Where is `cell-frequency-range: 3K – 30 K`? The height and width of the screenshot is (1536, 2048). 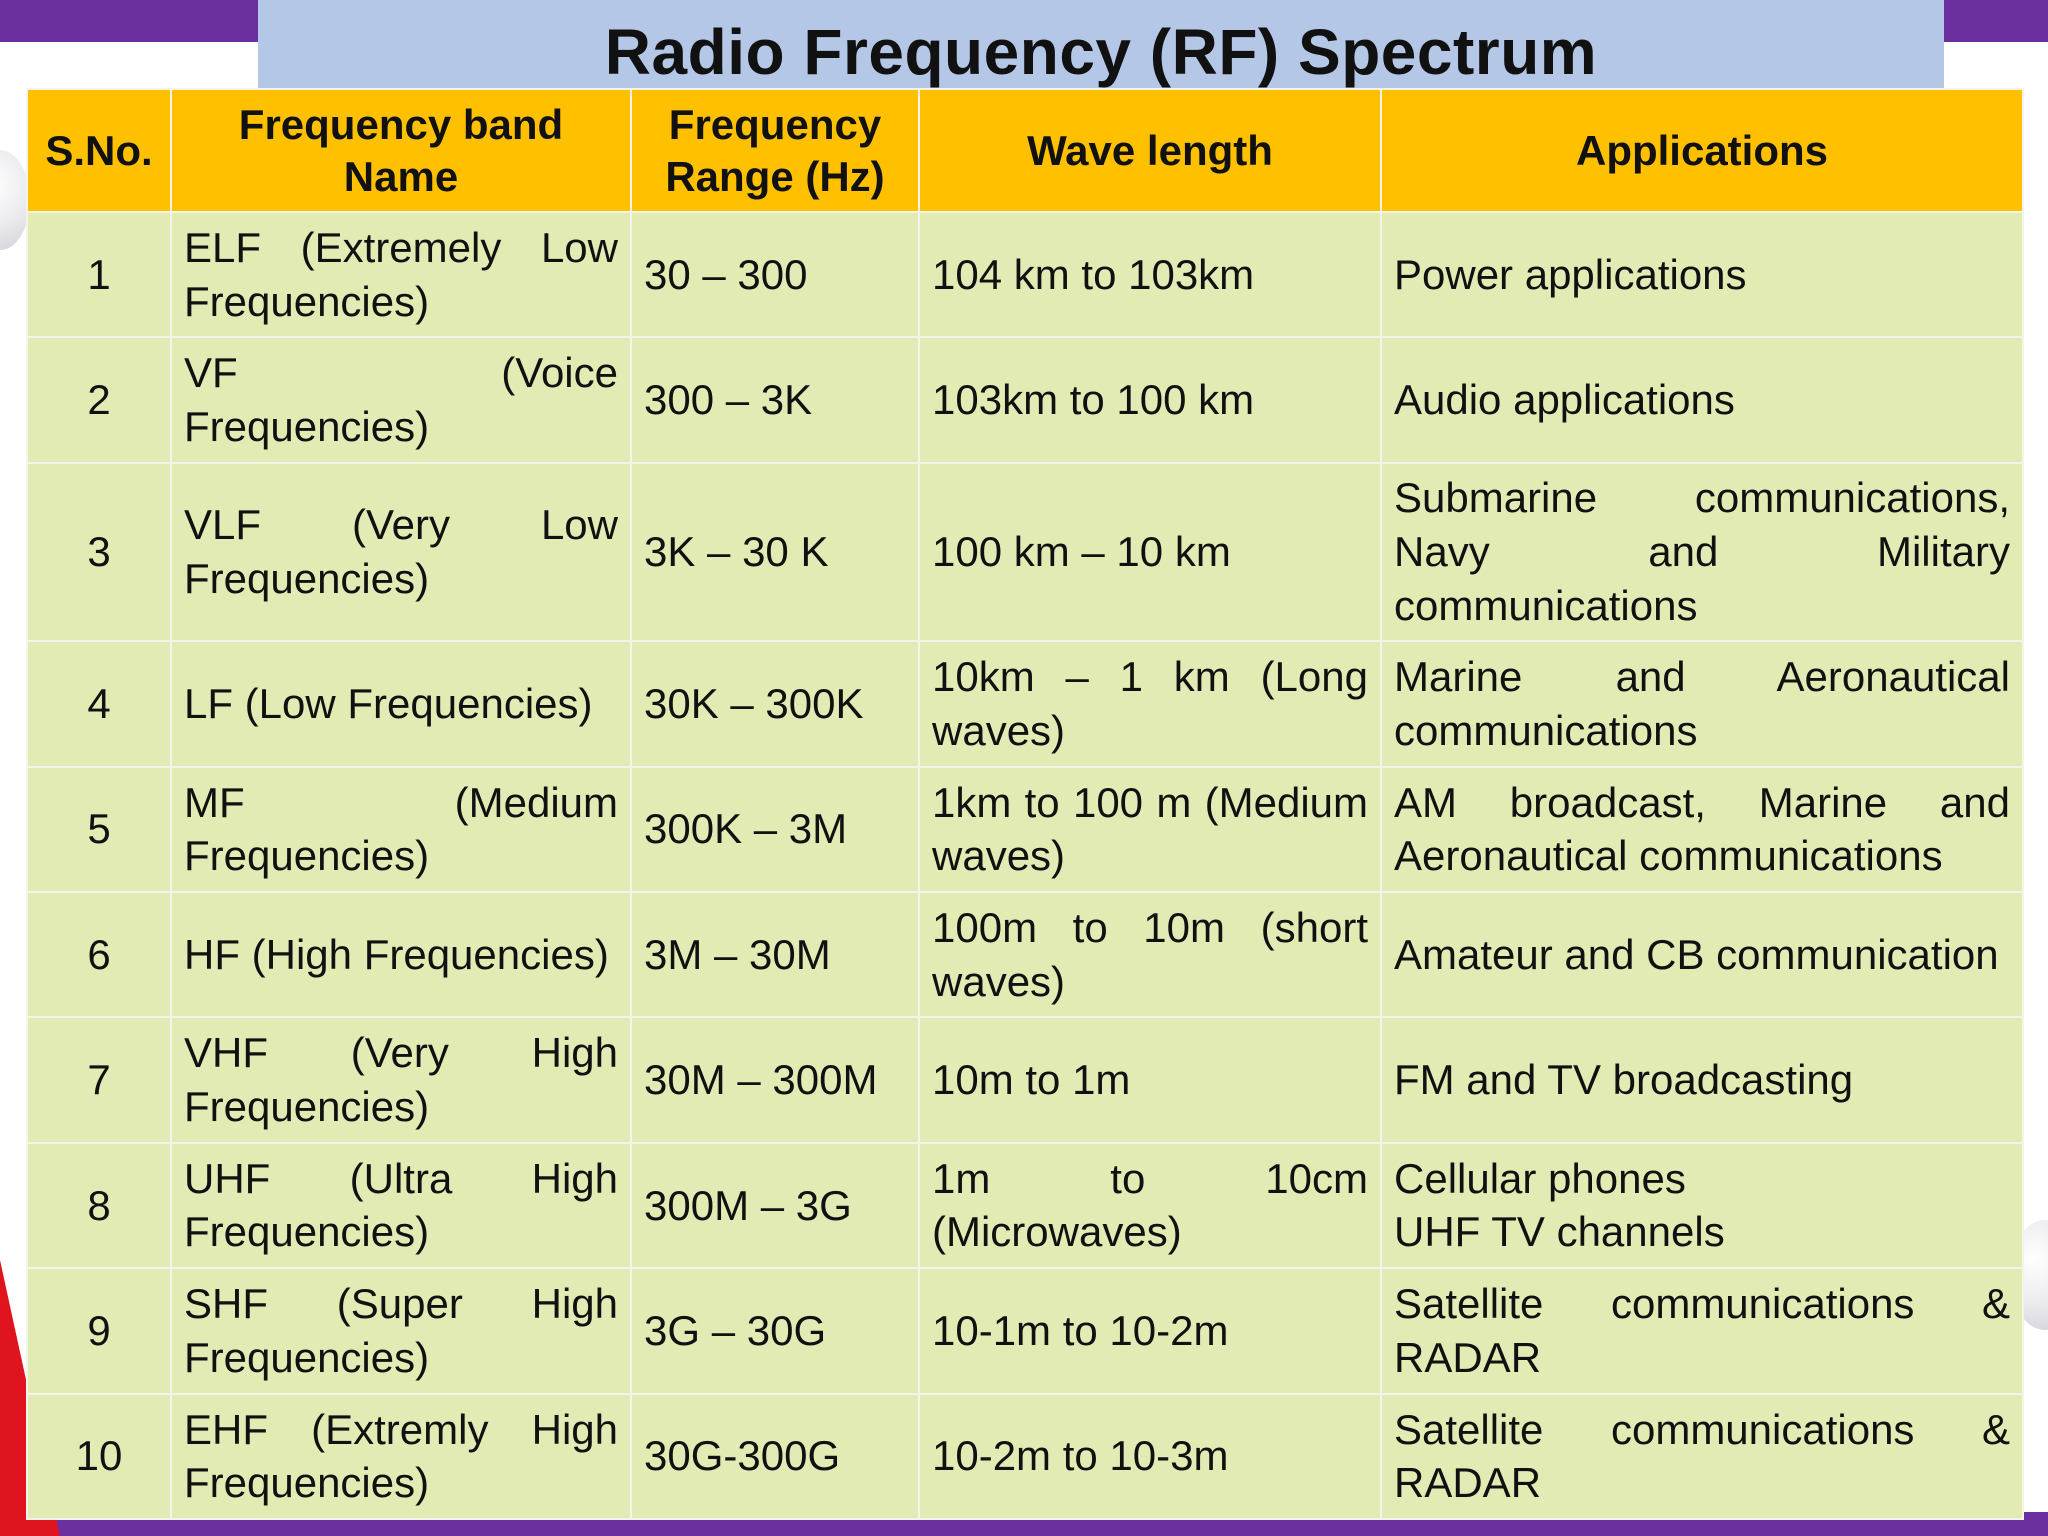 cell-frequency-range: 3K – 30 K is located at coordinates (775, 552).